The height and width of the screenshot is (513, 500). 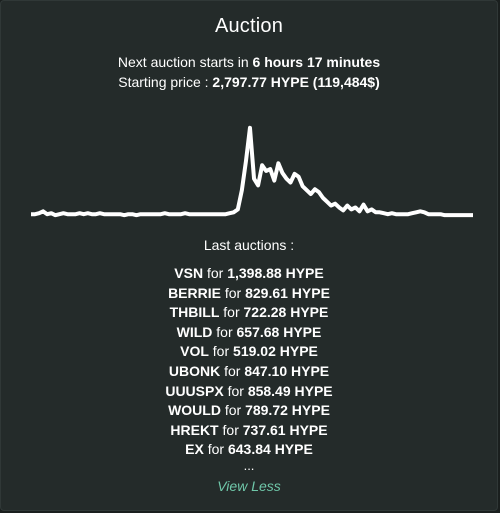 What do you see at coordinates (194, 370) in the screenshot?
I see `auction-ticker: UBONK` at bounding box center [194, 370].